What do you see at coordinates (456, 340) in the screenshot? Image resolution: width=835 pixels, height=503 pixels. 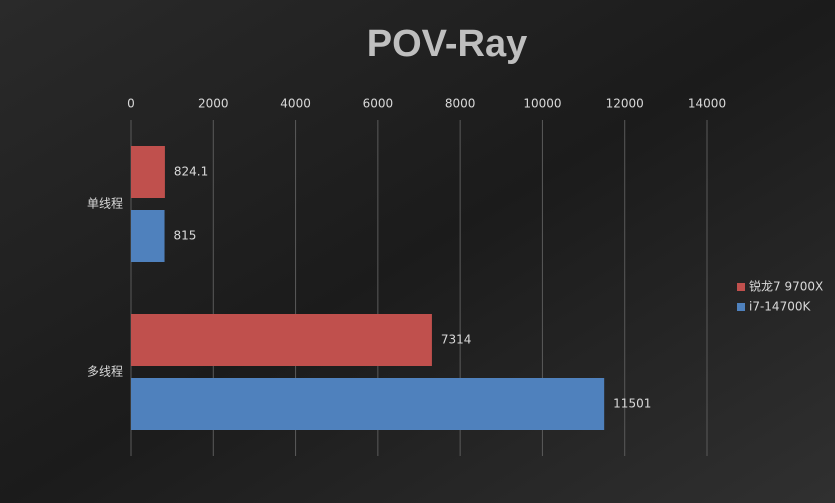 I see `value-label: 7314` at bounding box center [456, 340].